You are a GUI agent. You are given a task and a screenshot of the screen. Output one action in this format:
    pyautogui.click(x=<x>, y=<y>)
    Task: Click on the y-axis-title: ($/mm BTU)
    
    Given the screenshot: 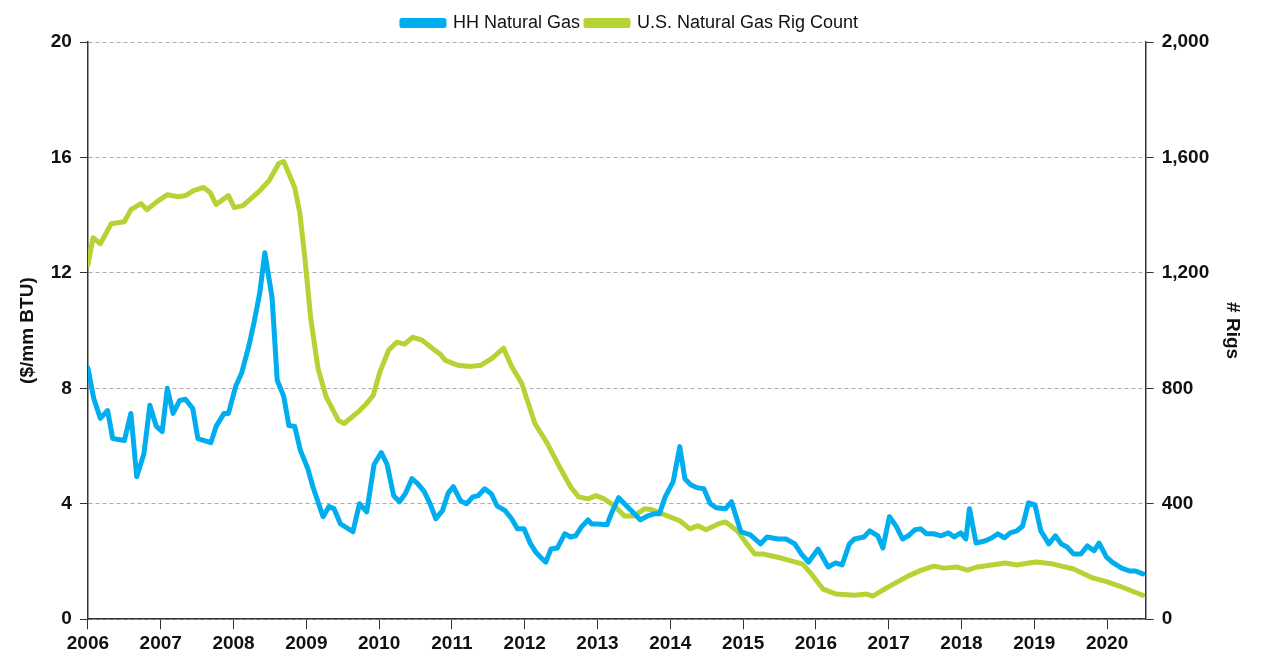 What is the action you would take?
    pyautogui.click(x=26, y=330)
    